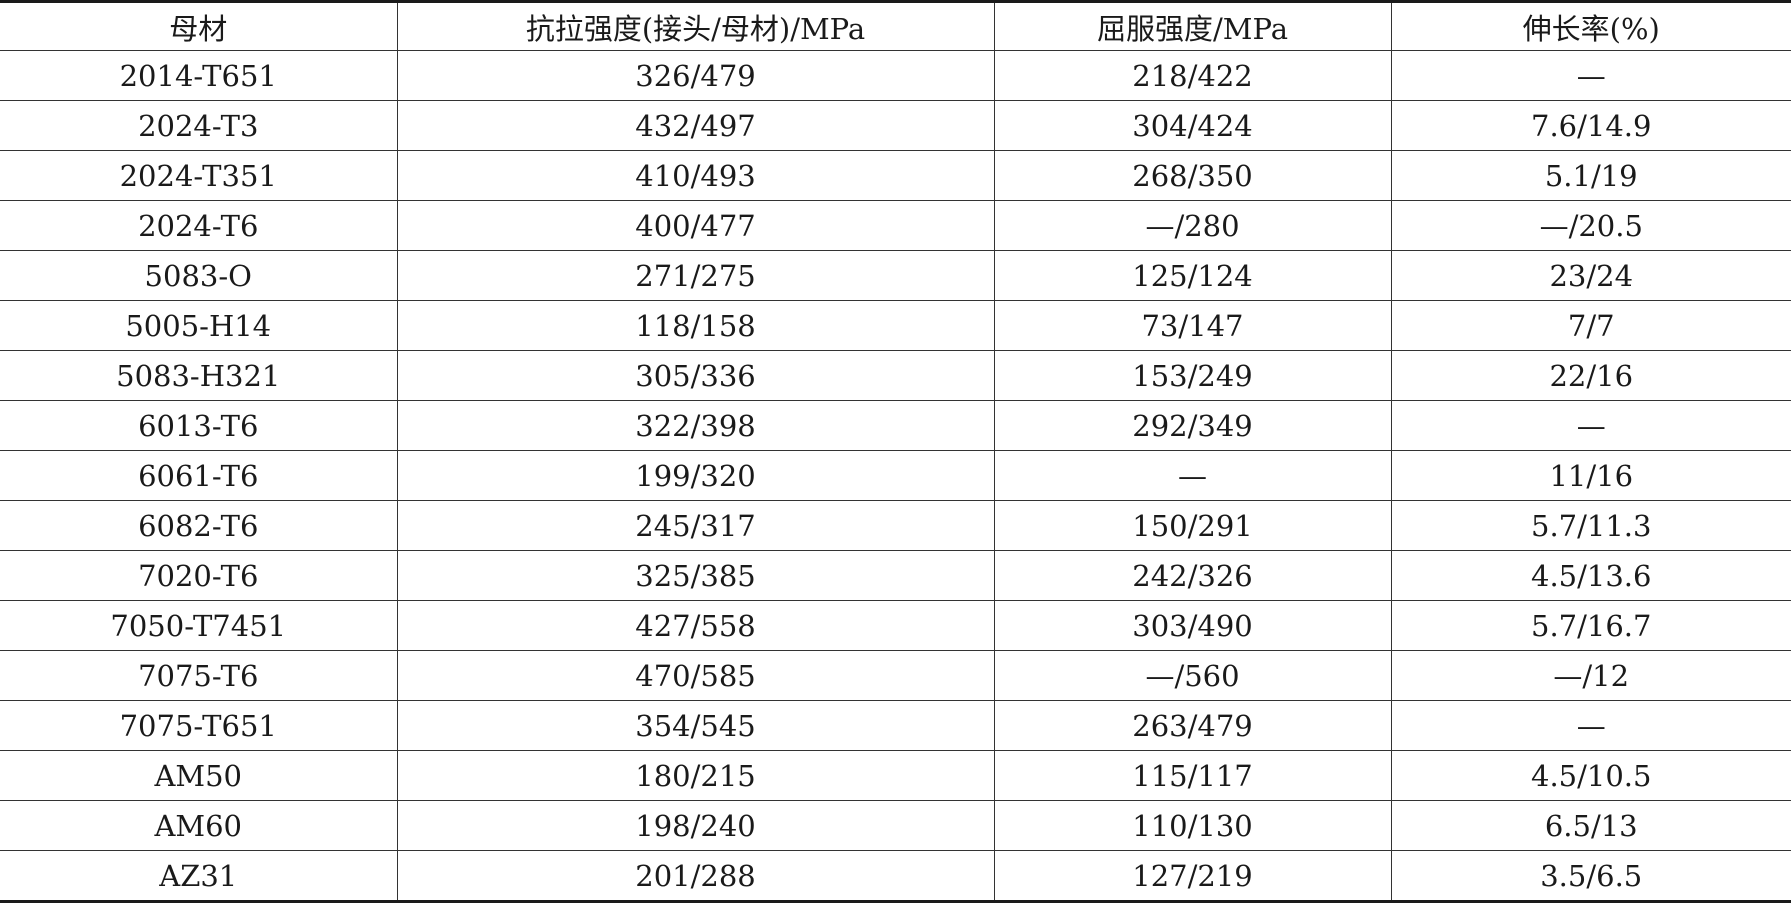 The width and height of the screenshot is (1791, 903). I want to click on cell-base-metal: AM50, so click(199, 775).